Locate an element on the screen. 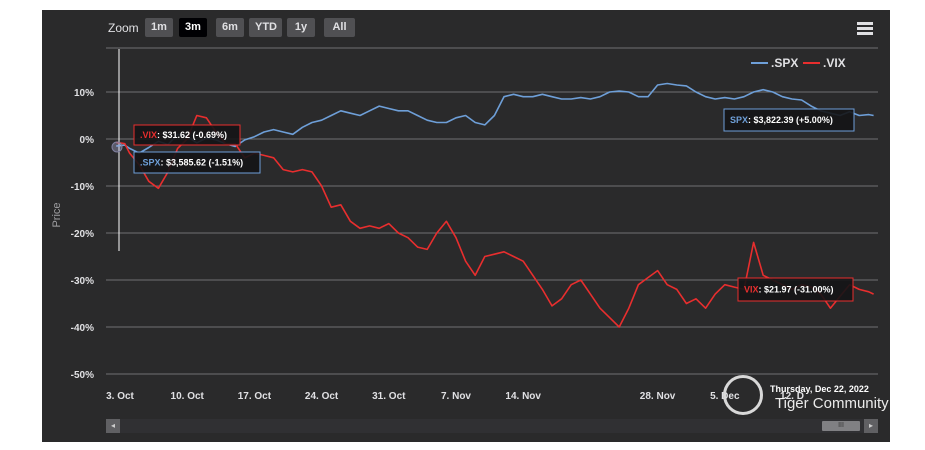 Image resolution: width=925 pixels, height=450 pixels. zoom-ytd-button: YTD is located at coordinates (265, 27).